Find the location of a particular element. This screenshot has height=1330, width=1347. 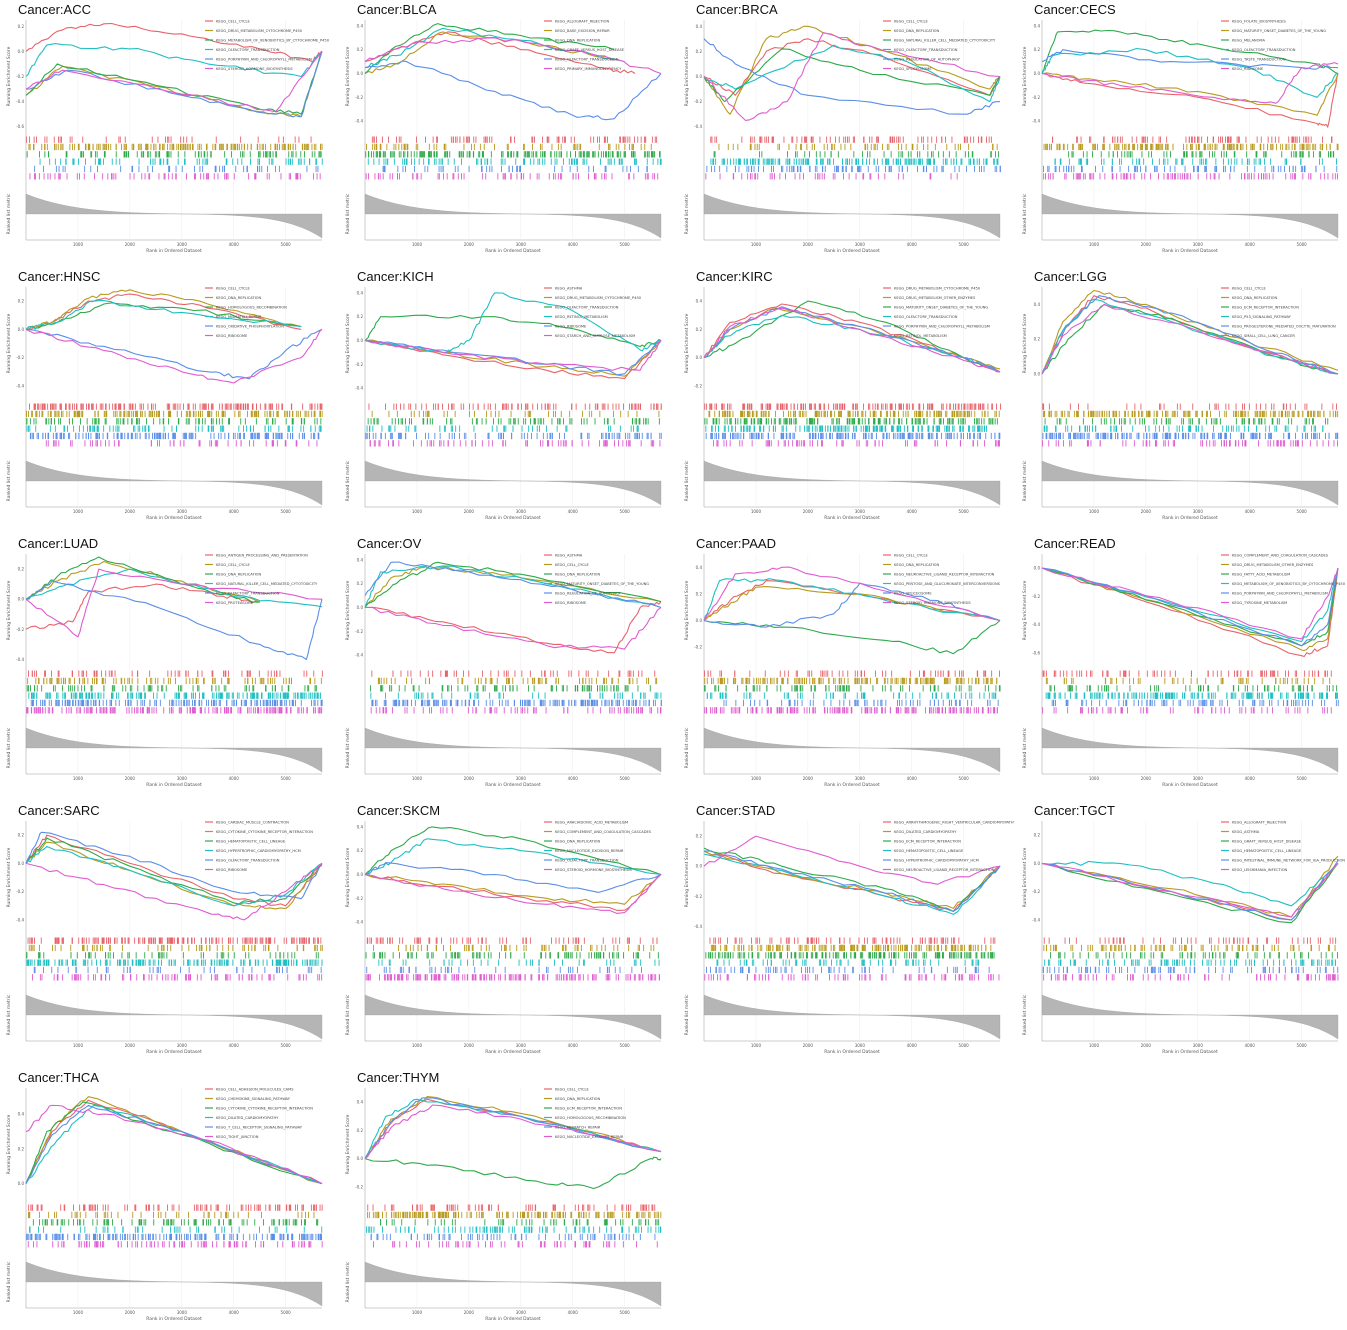

legend-label: KEGG_NUCLEOTIDE_EXCISION_REPAIR is located at coordinates (589, 1137).